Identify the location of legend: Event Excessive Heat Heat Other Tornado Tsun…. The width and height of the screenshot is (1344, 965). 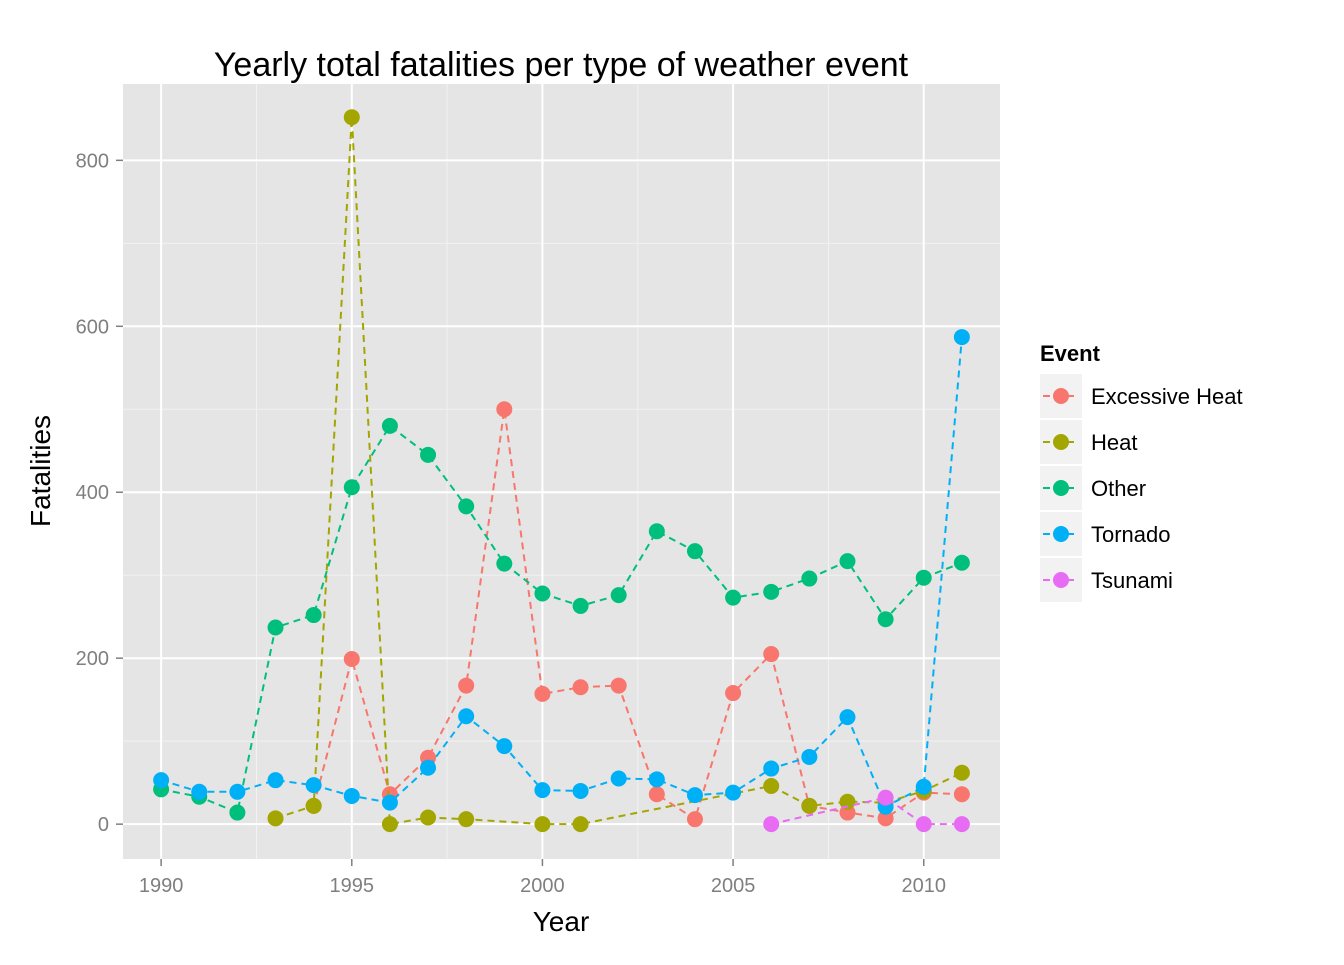
(1141, 471).